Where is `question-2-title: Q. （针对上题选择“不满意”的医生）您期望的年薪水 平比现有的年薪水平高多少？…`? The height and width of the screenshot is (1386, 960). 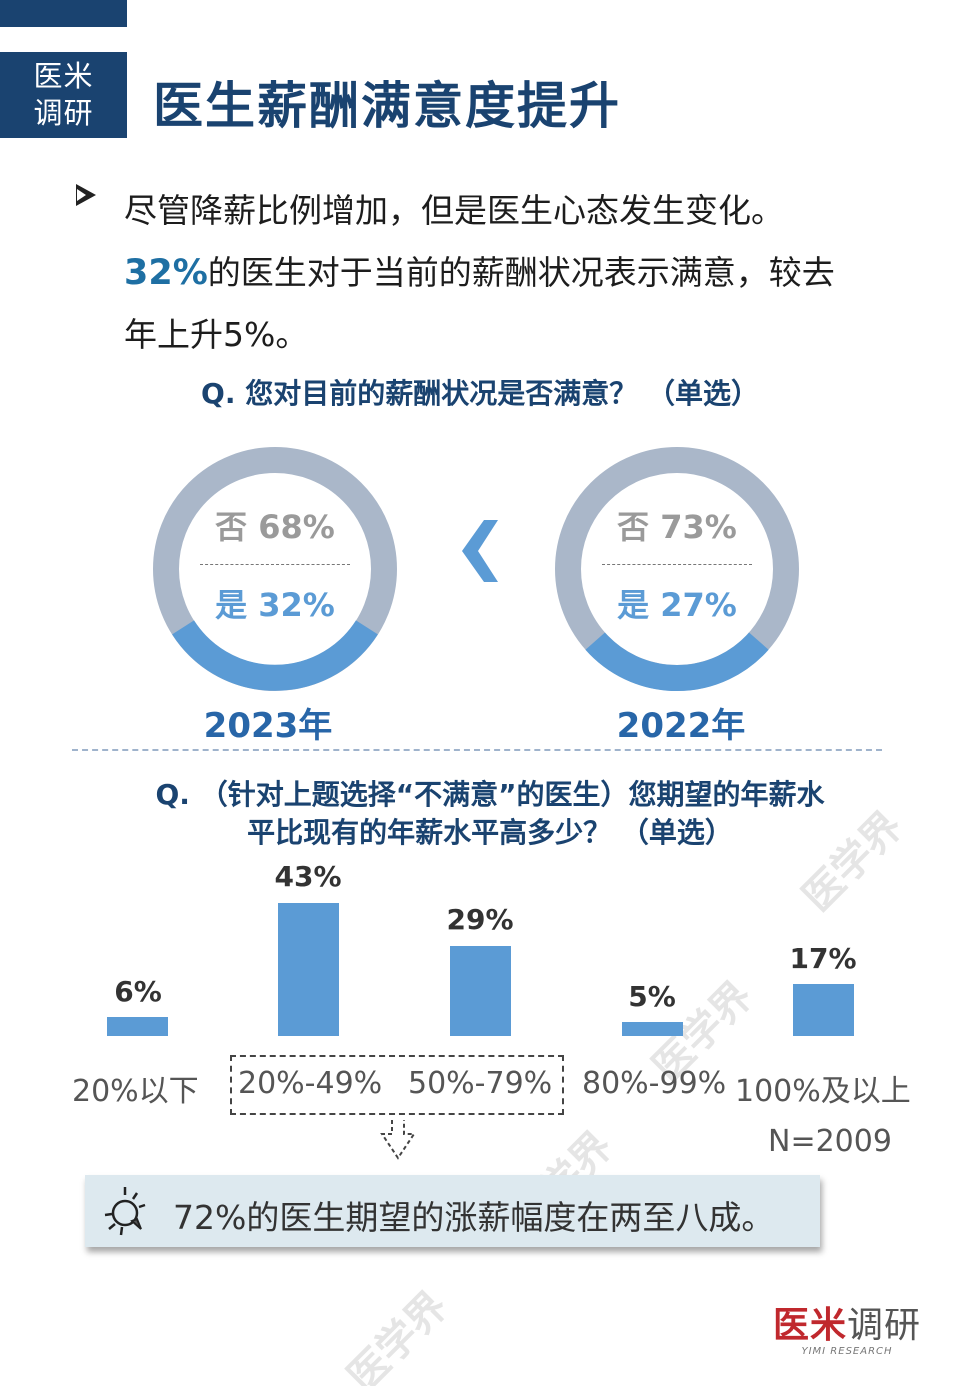
question-2-title: Q. （针对上题选择“不满意”的医生）您期望的年薪水 平比现有的年薪水平高多少？… is located at coordinates (490, 813).